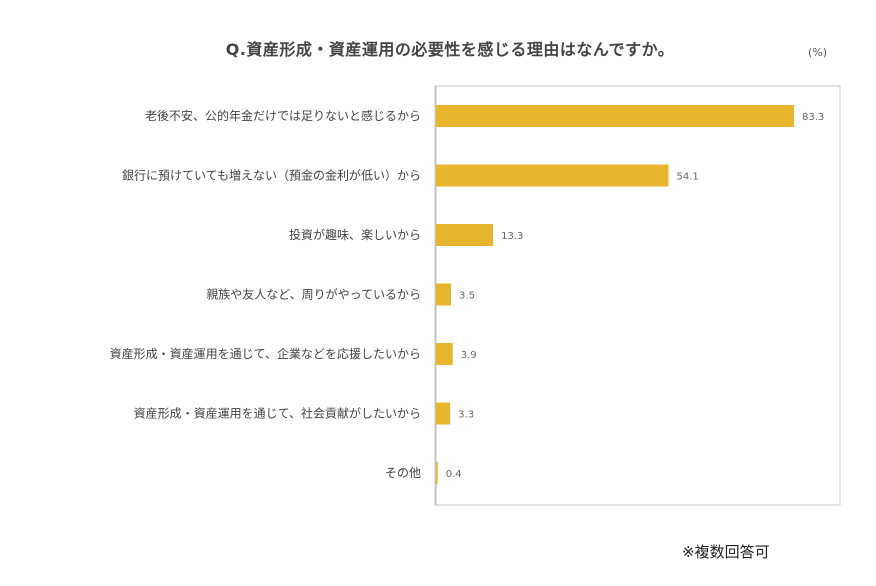  I want to click on category-label: 資産形成・資産運用を通じて、社会貢献がしたいから, so click(277, 413).